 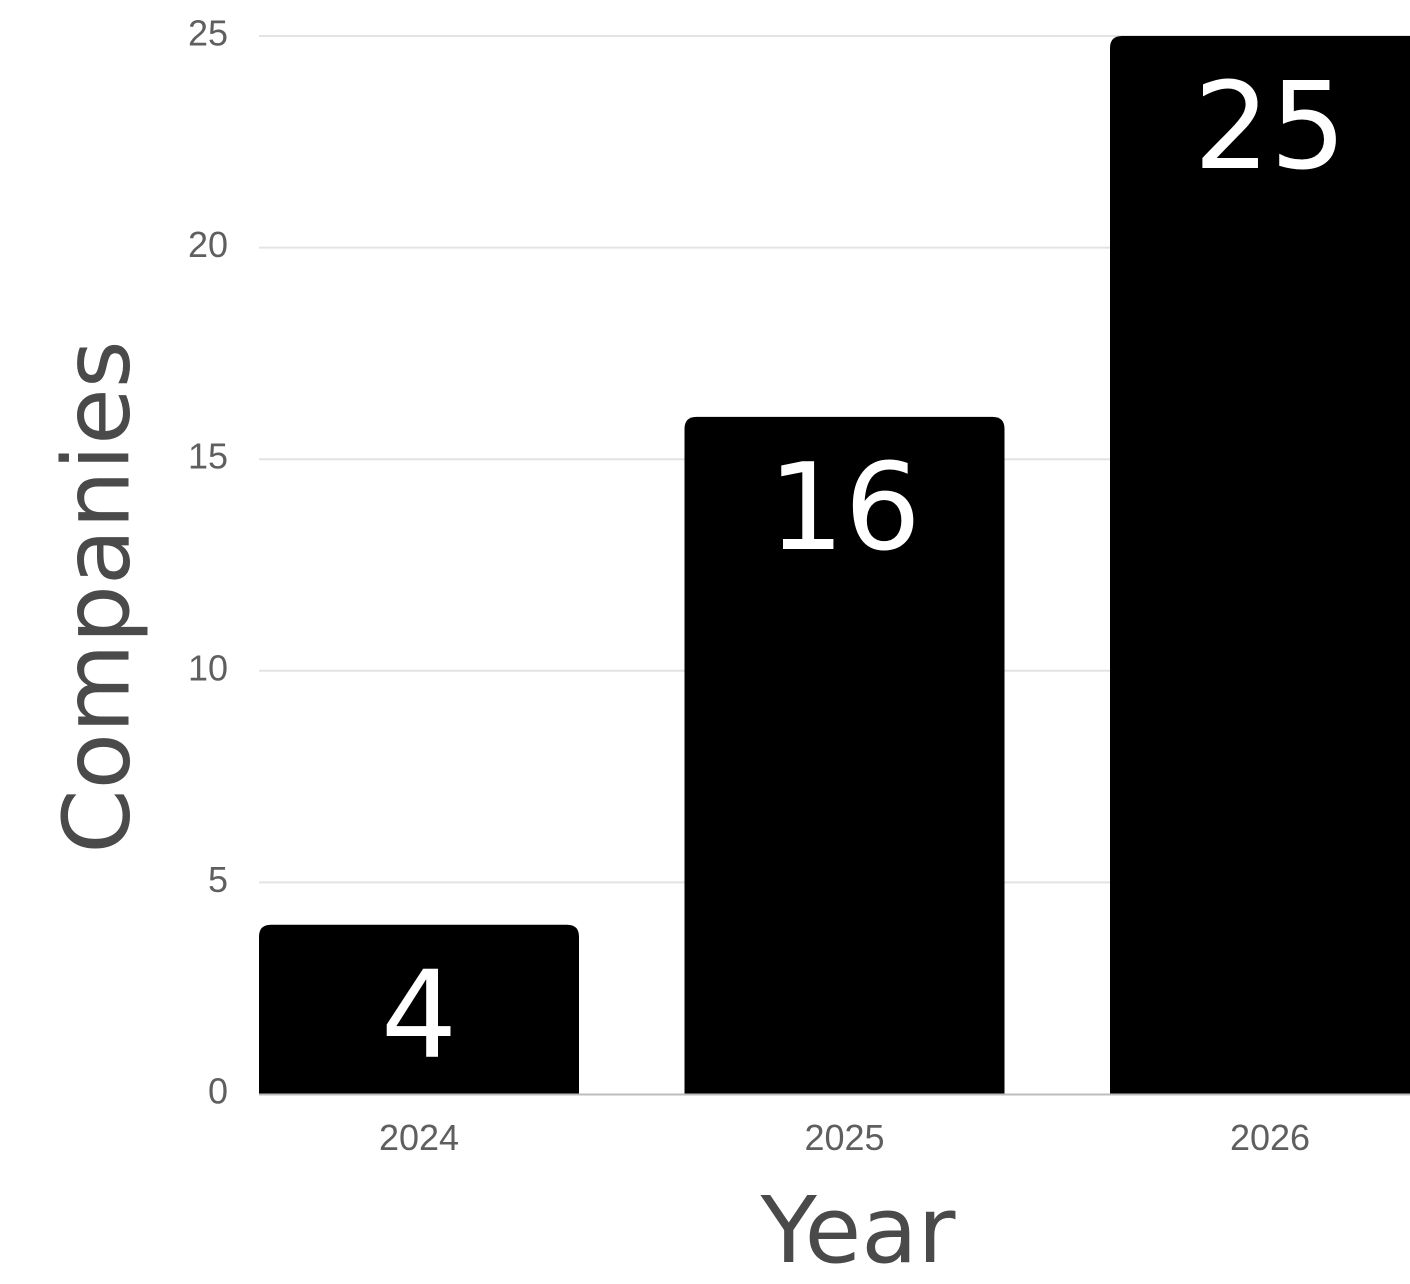 I want to click on bar-2025, so click(x=844, y=755).